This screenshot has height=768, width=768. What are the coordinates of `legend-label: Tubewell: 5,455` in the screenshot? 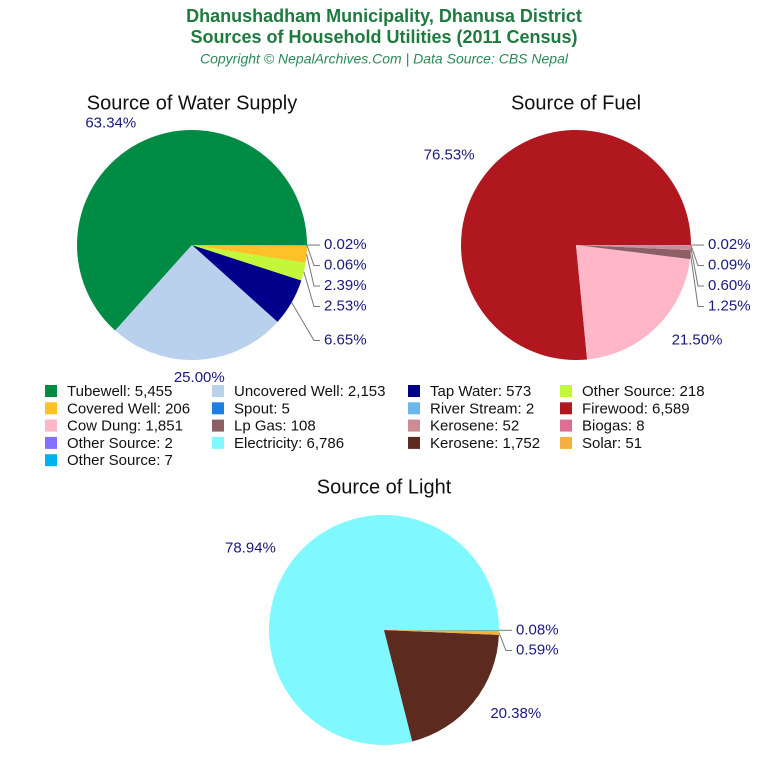 It's located at (119, 391).